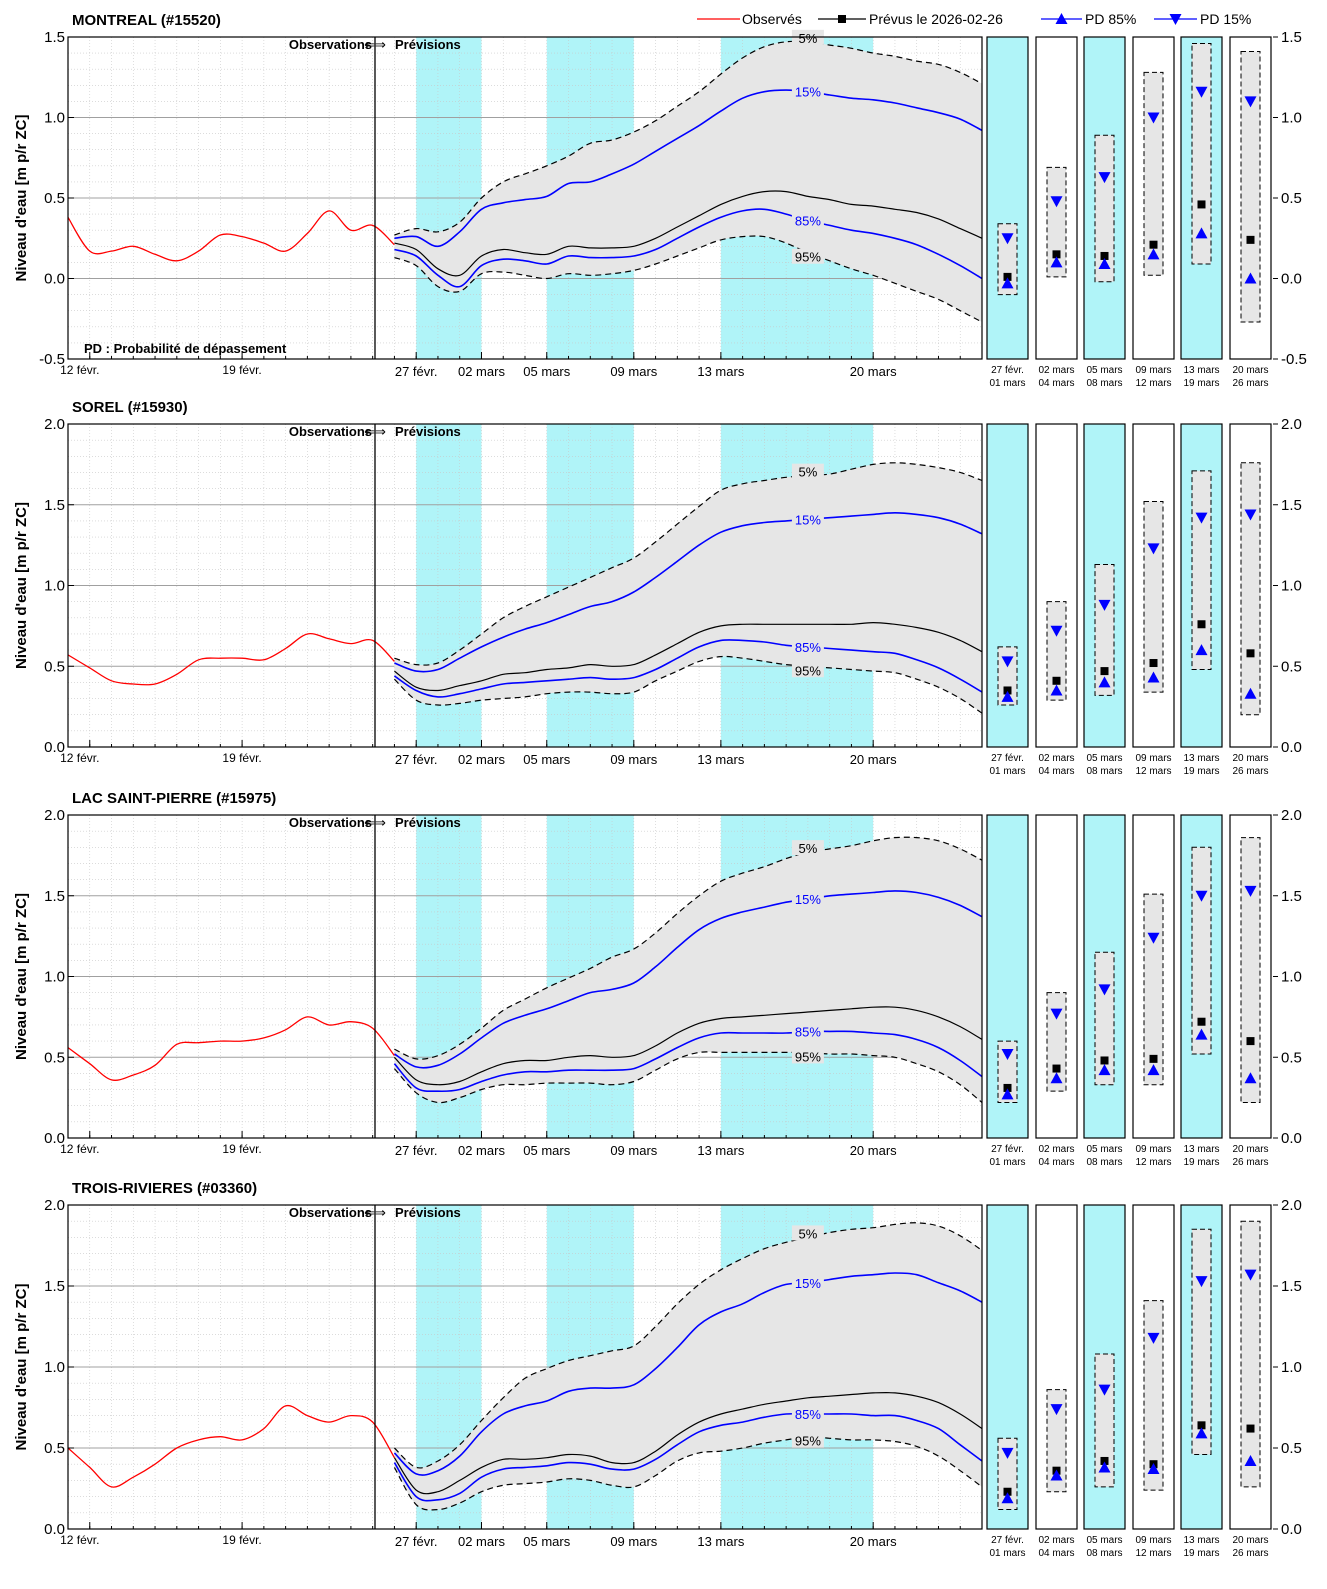 Image resolution: width=1327 pixels, height=1589 pixels. I want to click on y-tick-label: 2.0, so click(54, 815).